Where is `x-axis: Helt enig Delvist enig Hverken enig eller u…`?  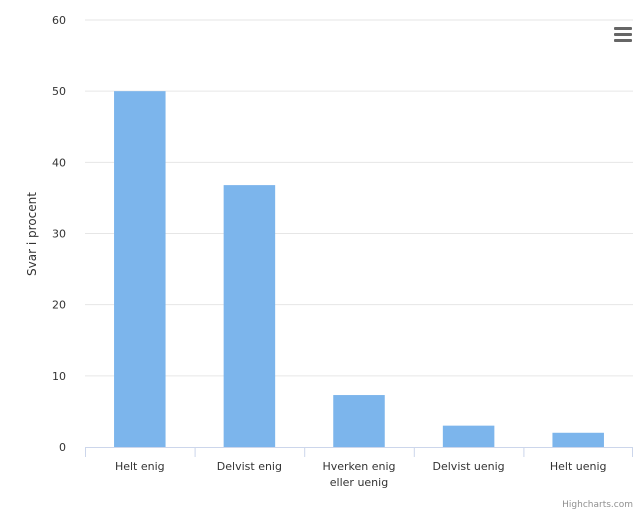
x-axis: Helt enig Delvist enig Hverken enig eller u… is located at coordinates (359, 468).